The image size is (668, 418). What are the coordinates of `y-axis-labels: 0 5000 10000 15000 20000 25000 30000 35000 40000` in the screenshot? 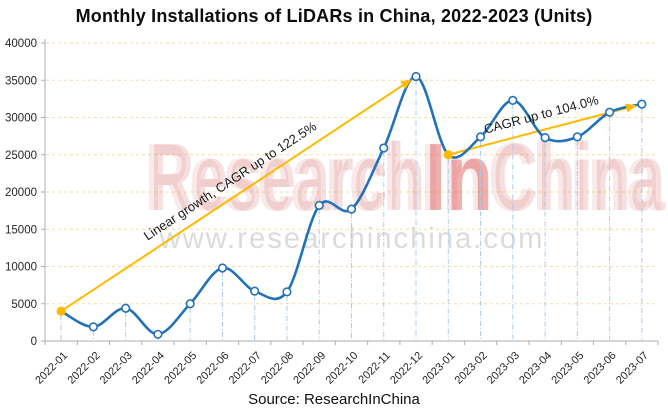 It's located at (21, 193).